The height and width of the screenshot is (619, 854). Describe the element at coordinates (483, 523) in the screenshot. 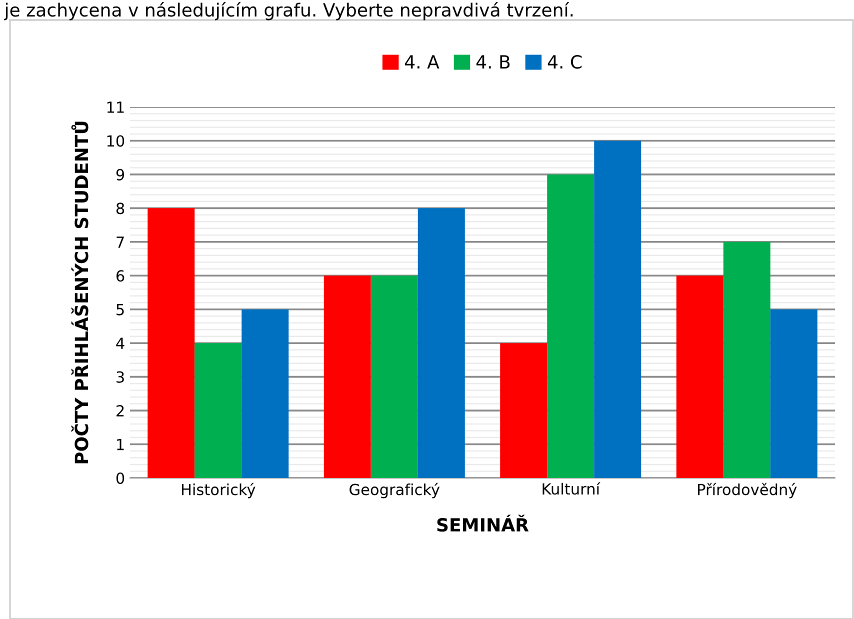

I see `x-axis-title: SEMINÁŘ` at that location.